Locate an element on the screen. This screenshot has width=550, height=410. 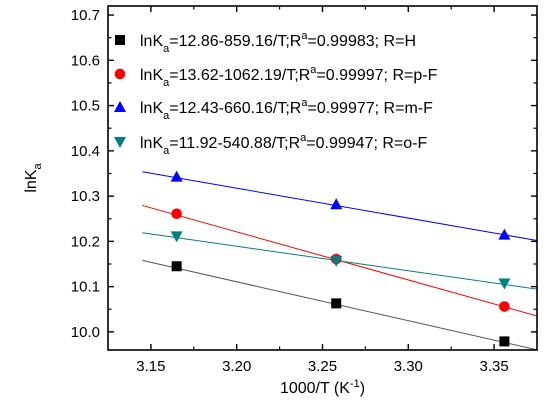
legend-entry-0: lnKa=12.86-859.16/T;Ra=0.99983; R=H is located at coordinates (265, 42).